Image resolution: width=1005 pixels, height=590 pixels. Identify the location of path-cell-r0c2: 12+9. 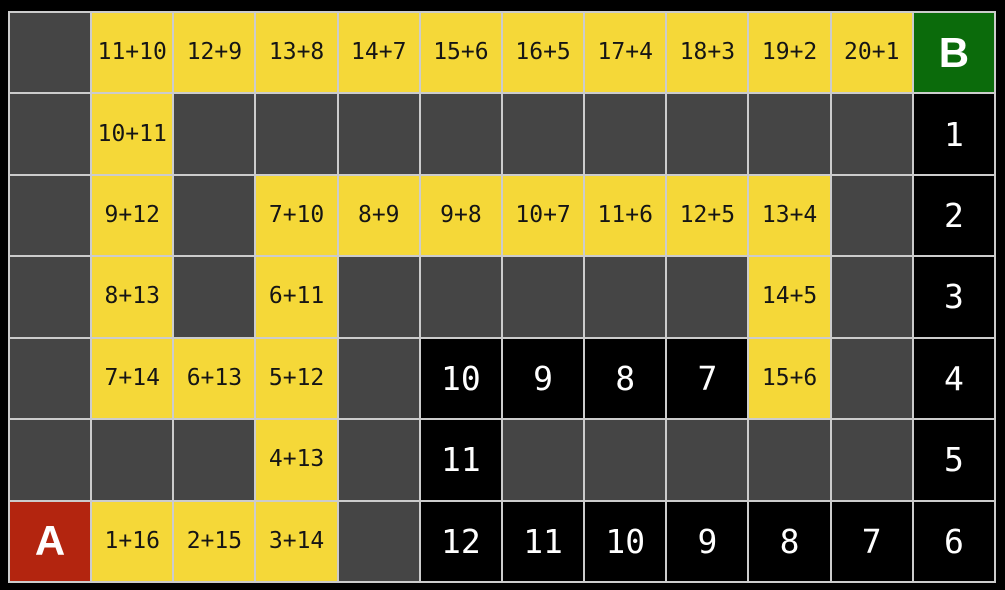
(214, 53).